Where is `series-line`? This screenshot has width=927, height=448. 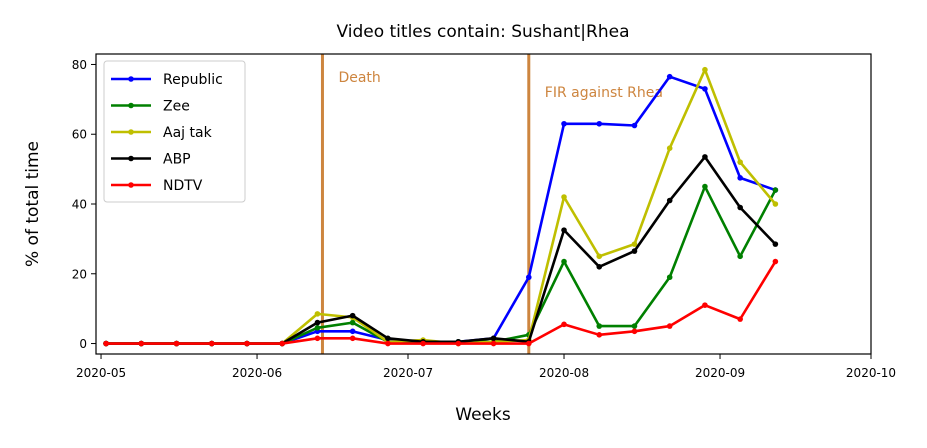
series-line is located at coordinates (441, 302).